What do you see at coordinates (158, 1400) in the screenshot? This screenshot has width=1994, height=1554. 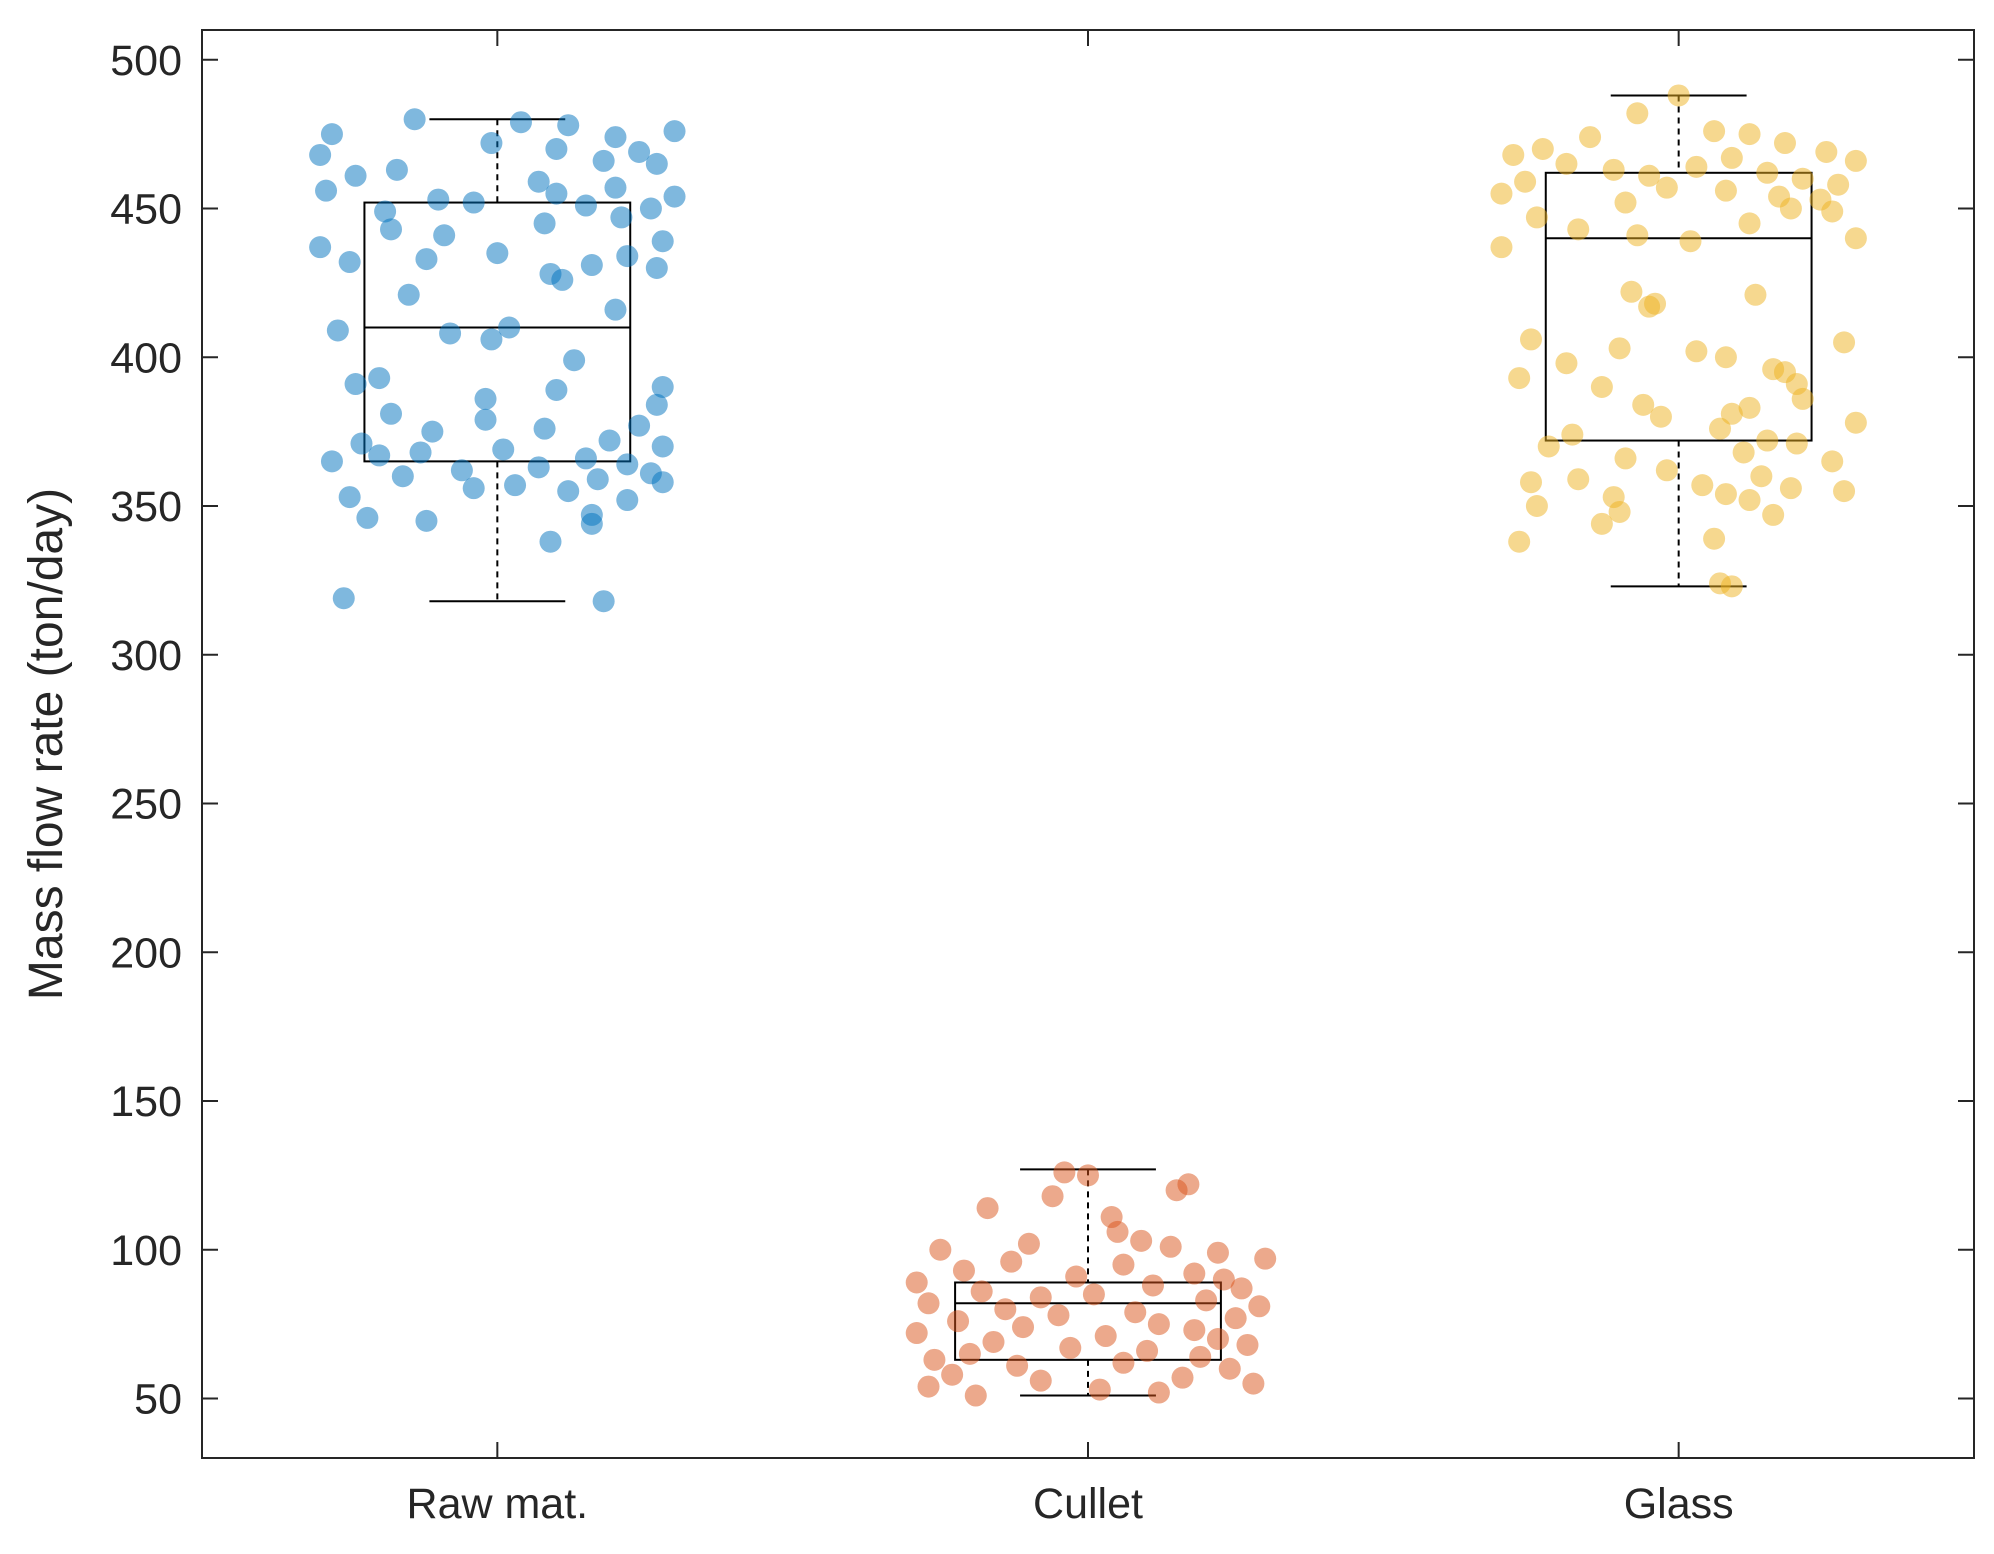 I see `y-tick-label: 50` at bounding box center [158, 1400].